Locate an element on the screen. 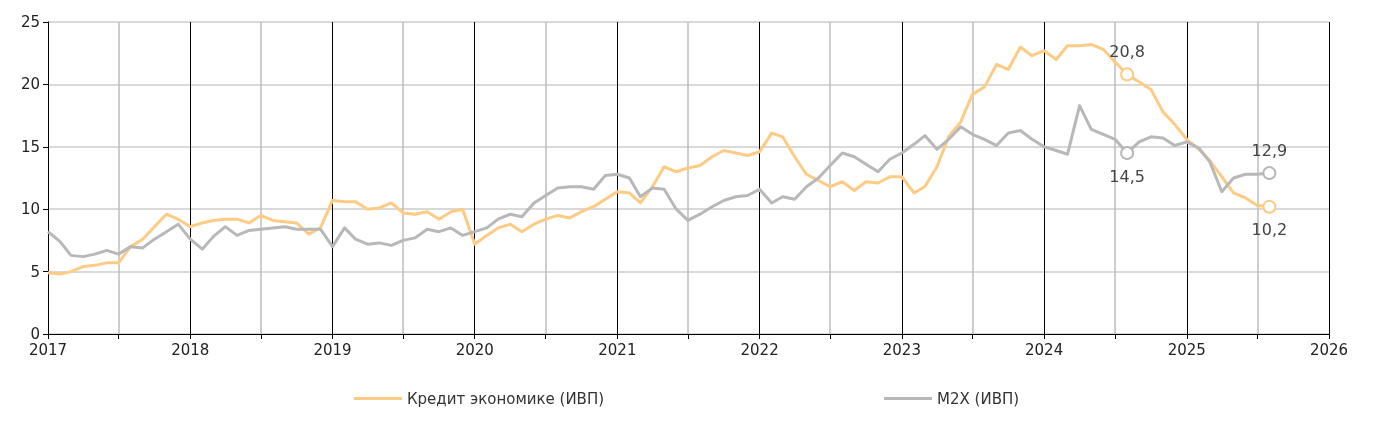 This screenshot has height=427, width=1373. x-tick-label: 2025 is located at coordinates (1186, 349).